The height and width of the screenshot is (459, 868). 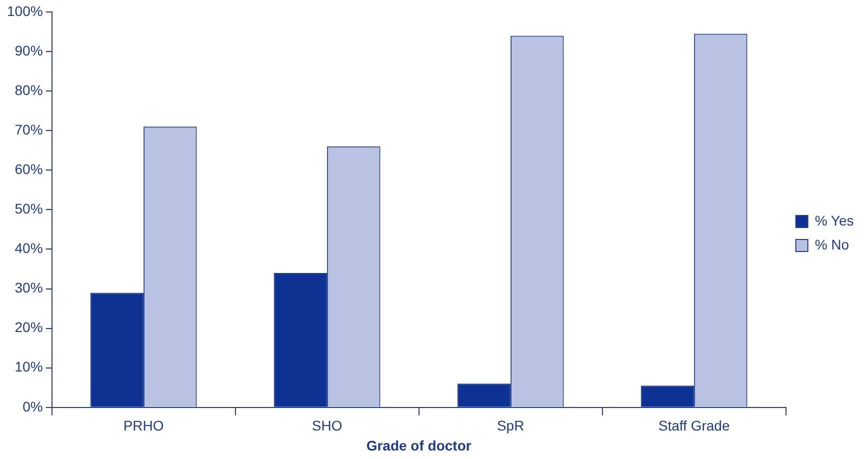 I want to click on y-tick-label: 70%, so click(x=28, y=129).